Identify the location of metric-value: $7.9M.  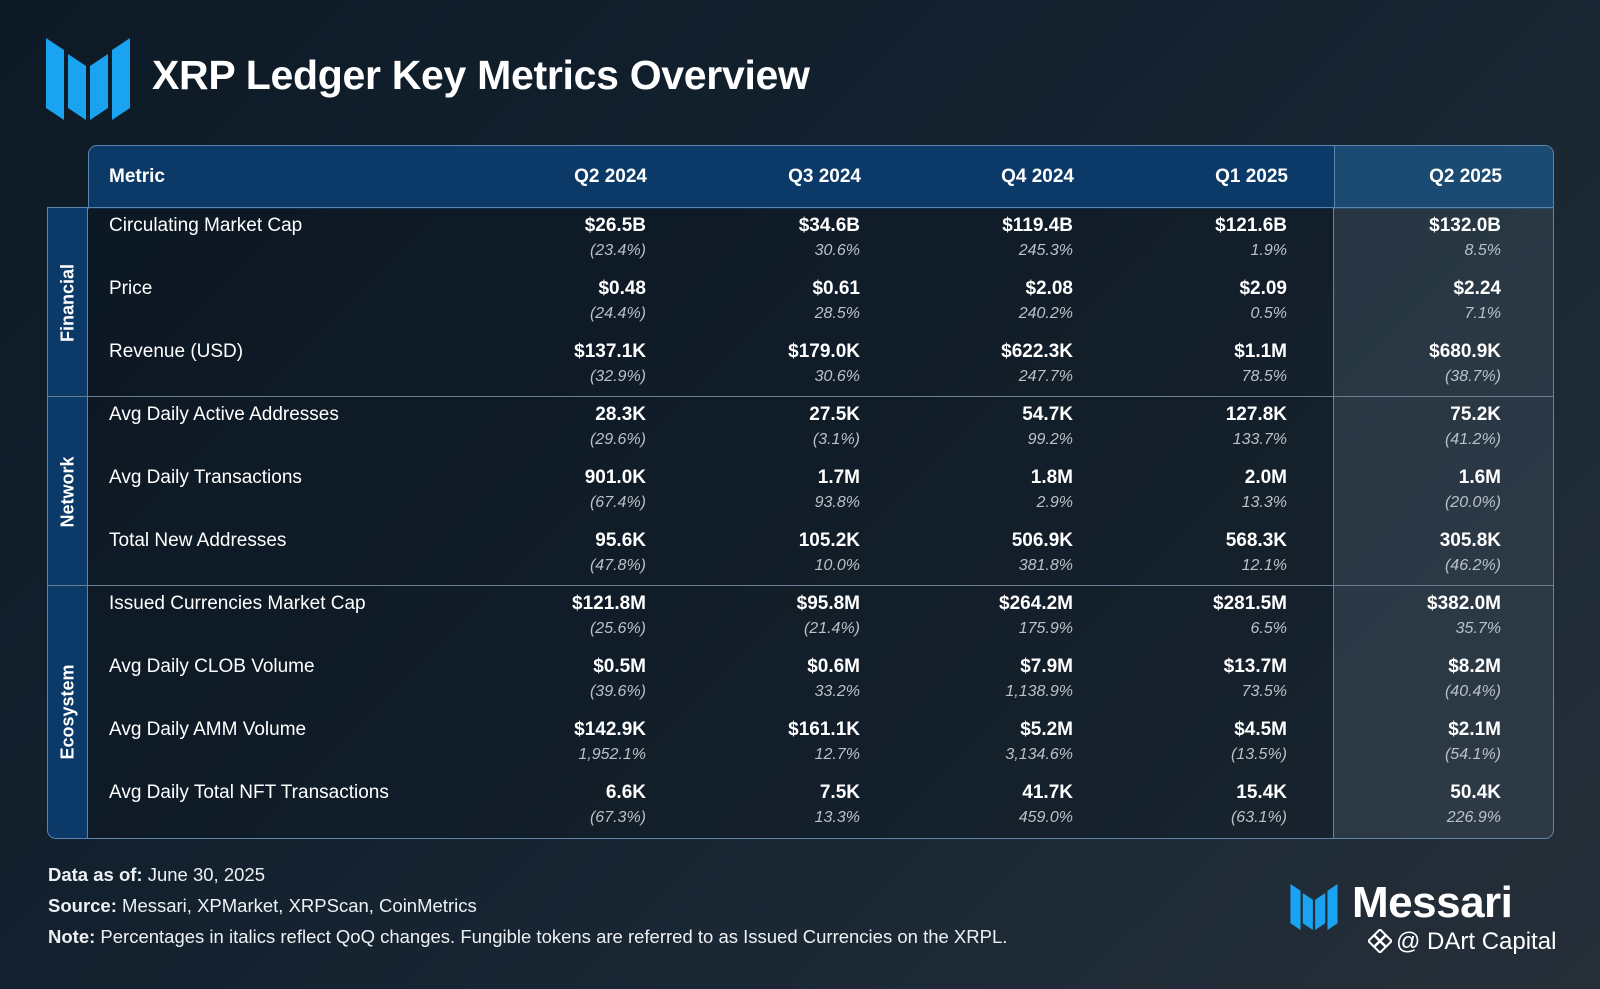
(1046, 666).